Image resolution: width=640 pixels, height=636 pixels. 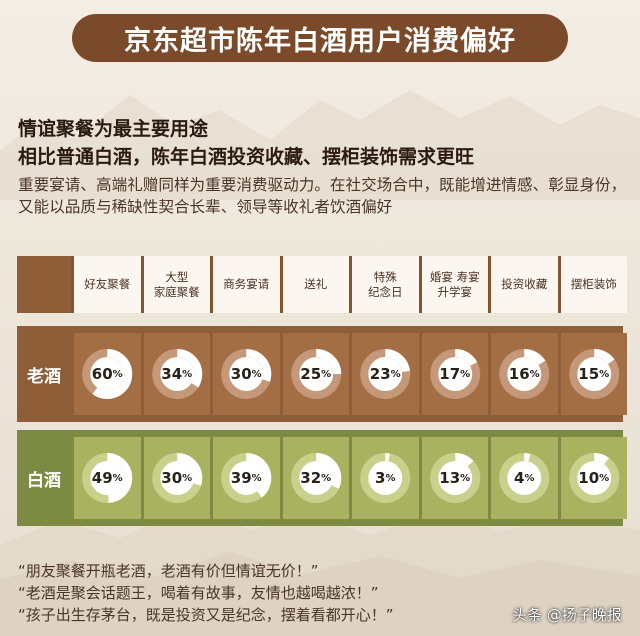 I want to click on header-category: 投资收藏, so click(x=524, y=284).